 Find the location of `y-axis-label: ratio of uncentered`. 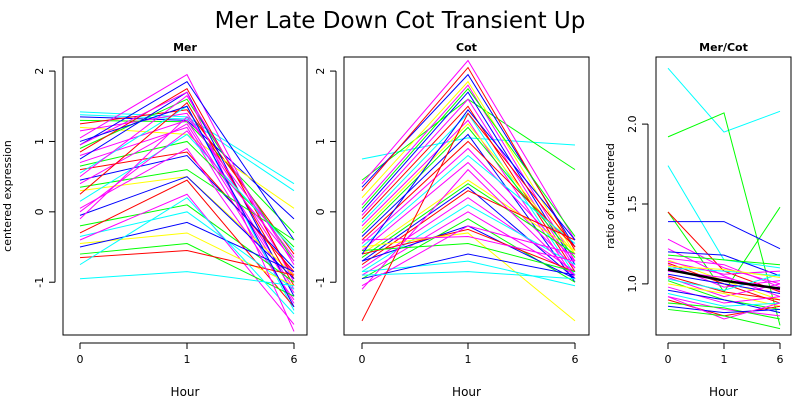

y-axis-label: ratio of uncentered is located at coordinates (610, 196).